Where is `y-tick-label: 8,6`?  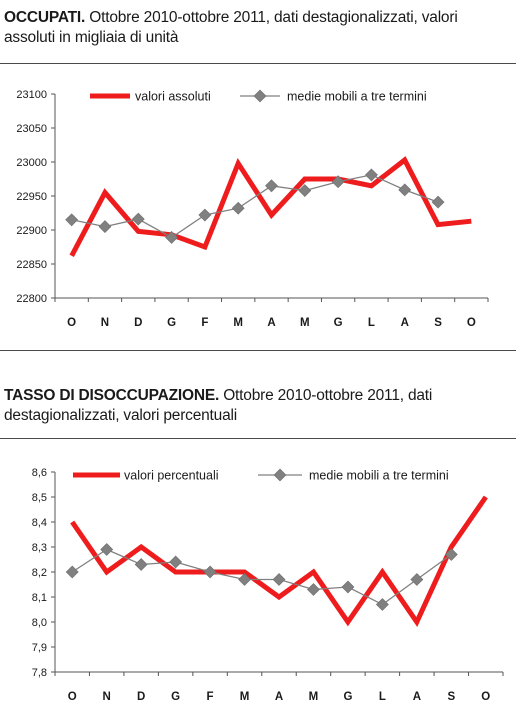
y-tick-label: 8,6 is located at coordinates (39, 473).